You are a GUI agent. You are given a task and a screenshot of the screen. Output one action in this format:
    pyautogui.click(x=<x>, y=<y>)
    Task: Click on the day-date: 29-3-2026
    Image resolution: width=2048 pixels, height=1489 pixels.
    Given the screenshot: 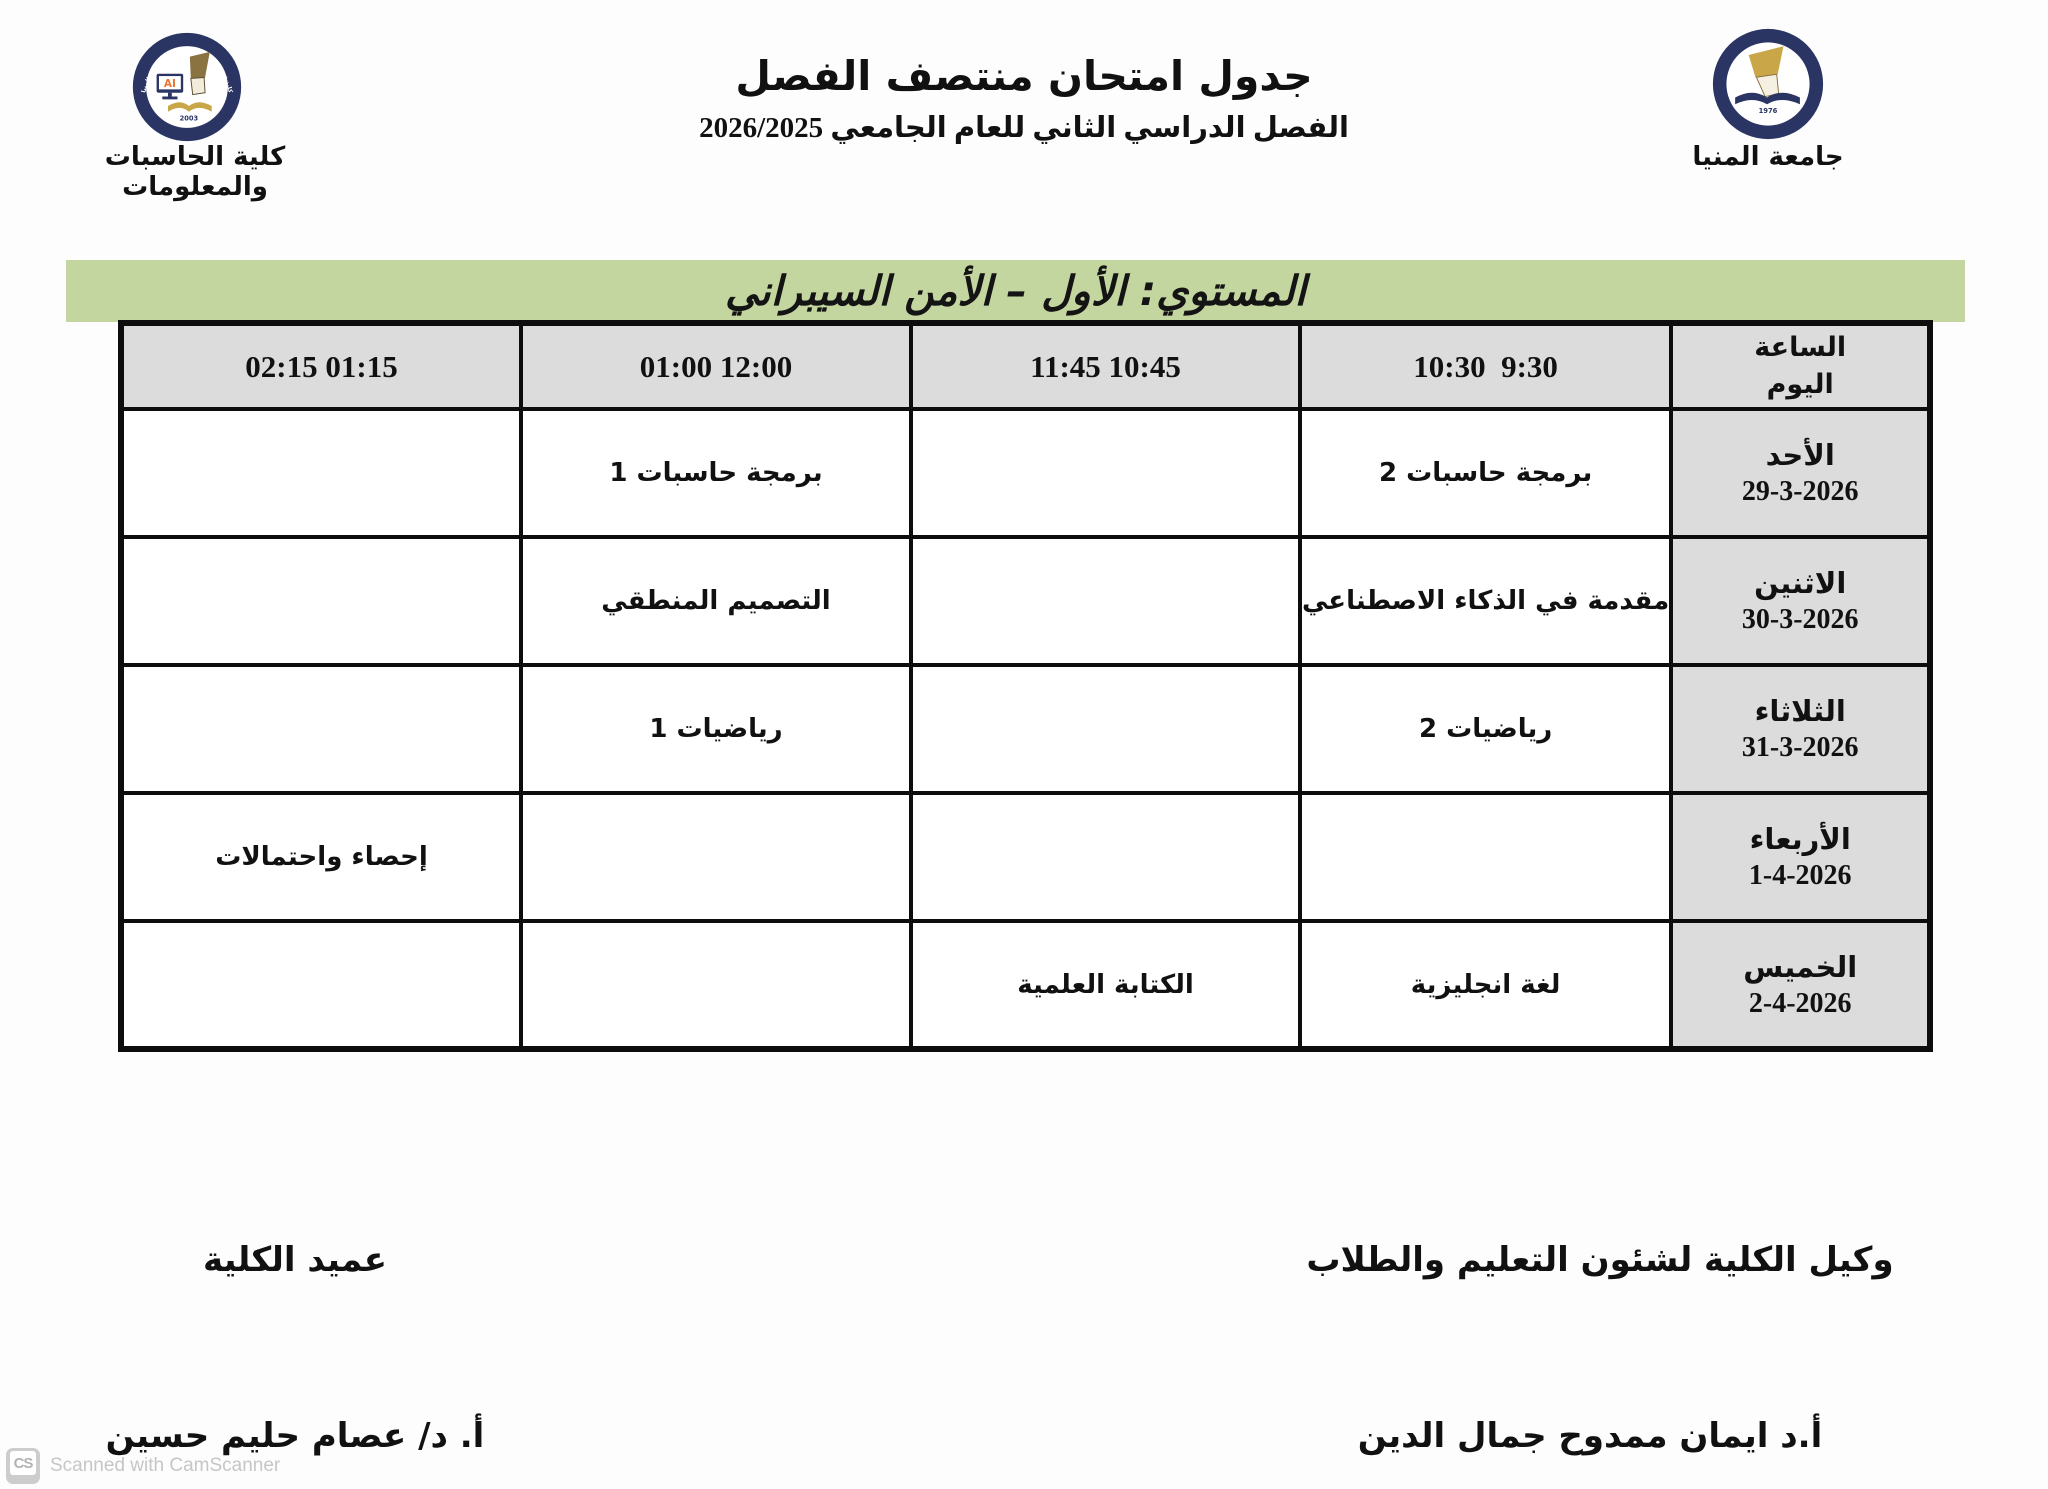 What is the action you would take?
    pyautogui.click(x=1800, y=491)
    